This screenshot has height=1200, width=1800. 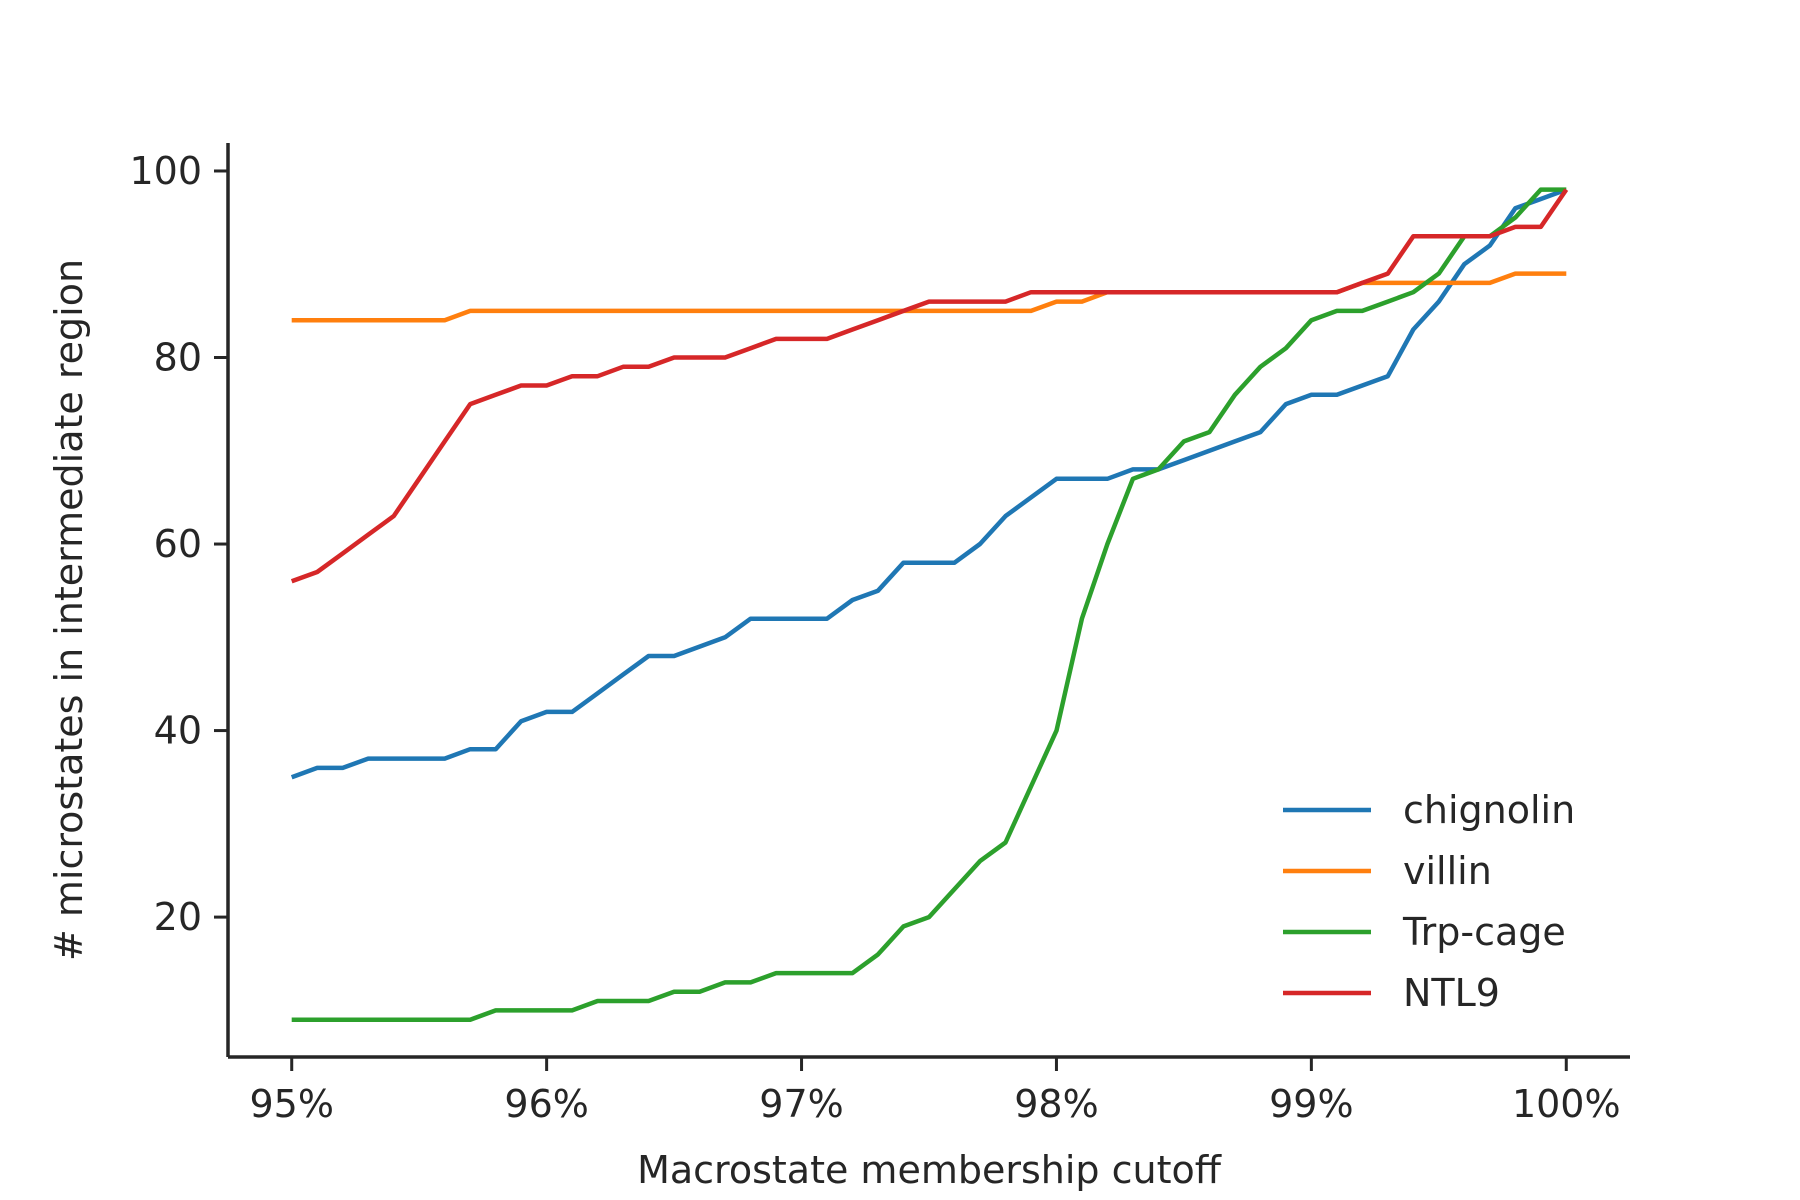 What do you see at coordinates (546, 1104) in the screenshot?
I see `x-tick-label: 96%` at bounding box center [546, 1104].